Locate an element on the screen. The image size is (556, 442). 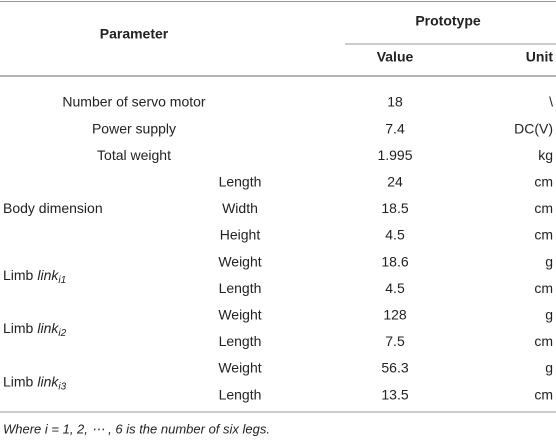
value: 1.995 is located at coordinates (394, 155).